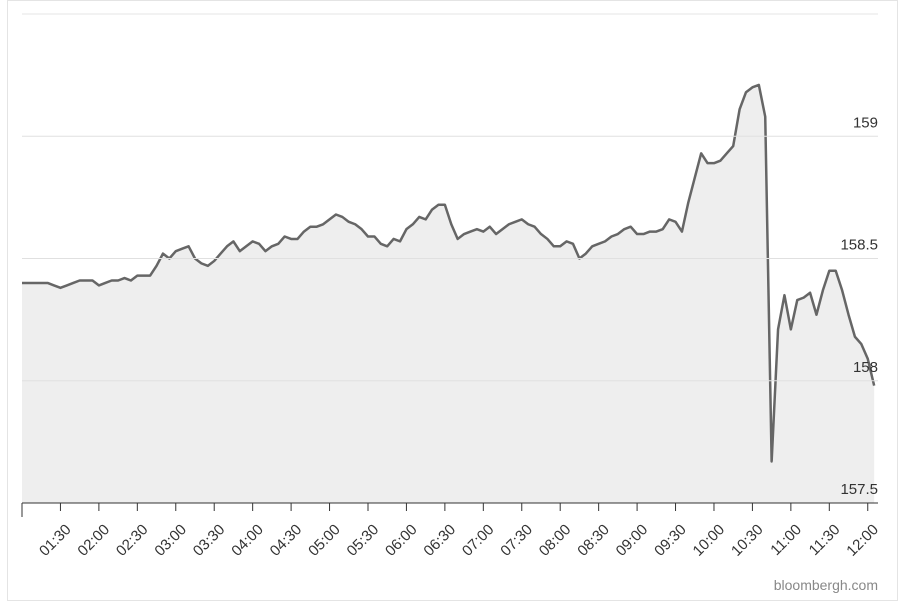 This screenshot has height=609, width=906. What do you see at coordinates (632, 540) in the screenshot?
I see `x-tick-label: 09:00` at bounding box center [632, 540].